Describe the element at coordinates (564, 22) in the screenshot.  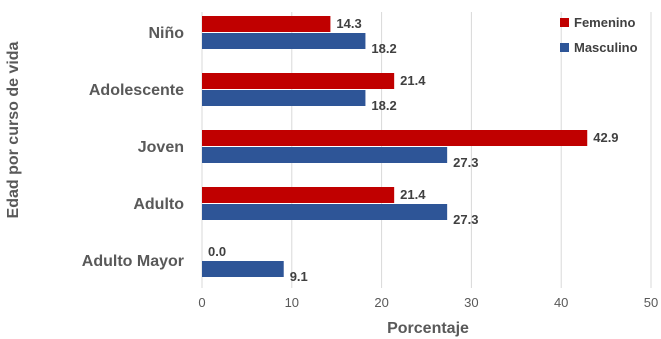
I see `legend-swatch-femenino` at that location.